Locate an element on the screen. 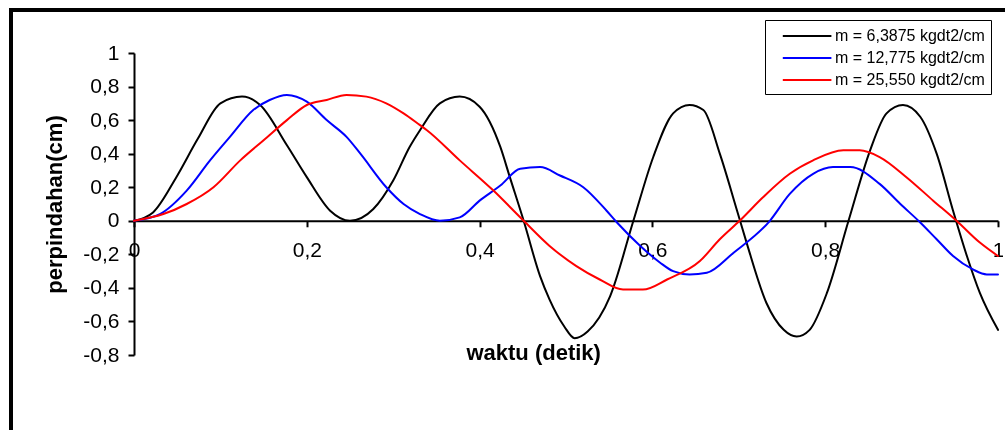 Image resolution: width=1005 pixels, height=430 pixels. legend-label: m = 25,550 kgdt2/cm is located at coordinates (910, 79).